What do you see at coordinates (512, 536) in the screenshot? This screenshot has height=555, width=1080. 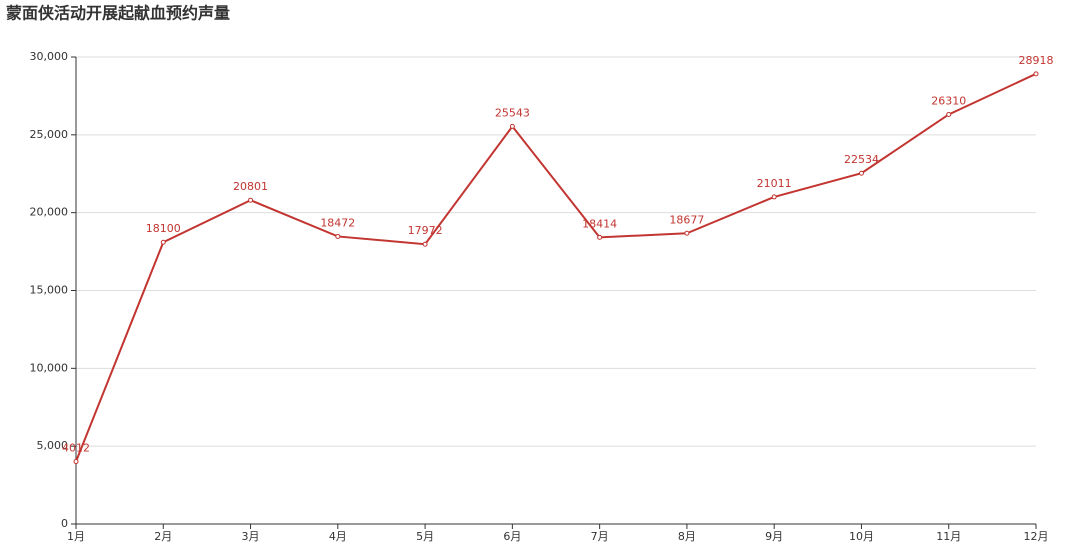 I see `x-tick-label: 6月` at bounding box center [512, 536].